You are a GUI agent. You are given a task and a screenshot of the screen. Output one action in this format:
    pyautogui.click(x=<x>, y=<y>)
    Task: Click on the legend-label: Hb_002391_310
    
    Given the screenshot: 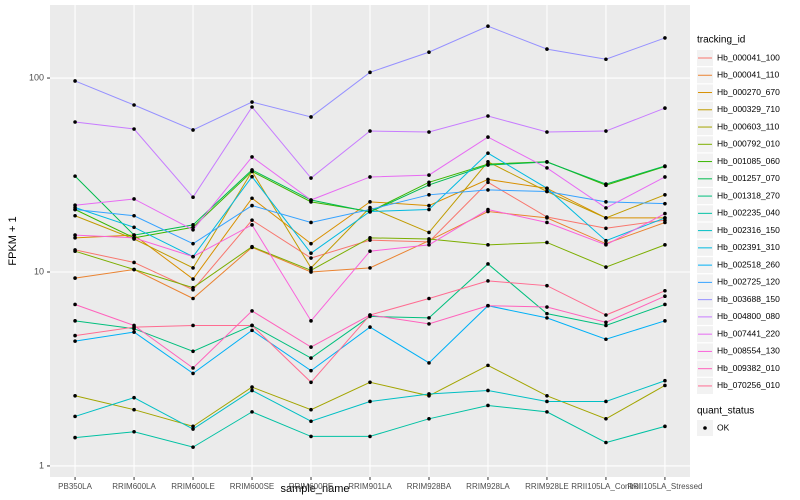 What is the action you would take?
    pyautogui.click(x=748, y=247)
    